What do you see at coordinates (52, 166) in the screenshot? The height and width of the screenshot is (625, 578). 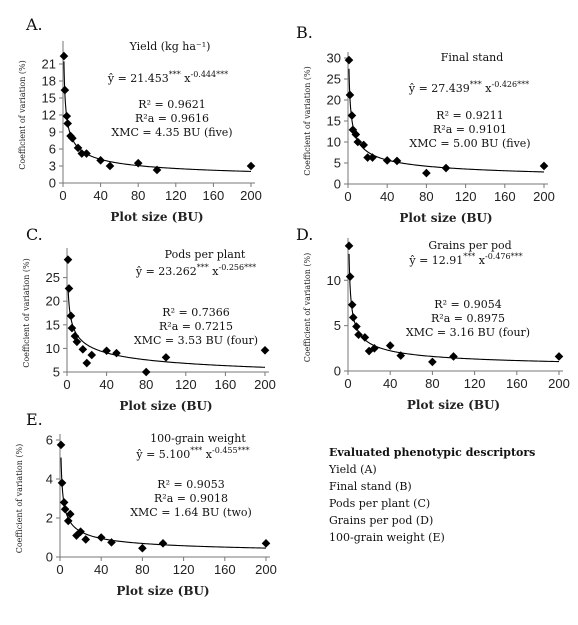 I see `y-tick-label: 3` at bounding box center [52, 166].